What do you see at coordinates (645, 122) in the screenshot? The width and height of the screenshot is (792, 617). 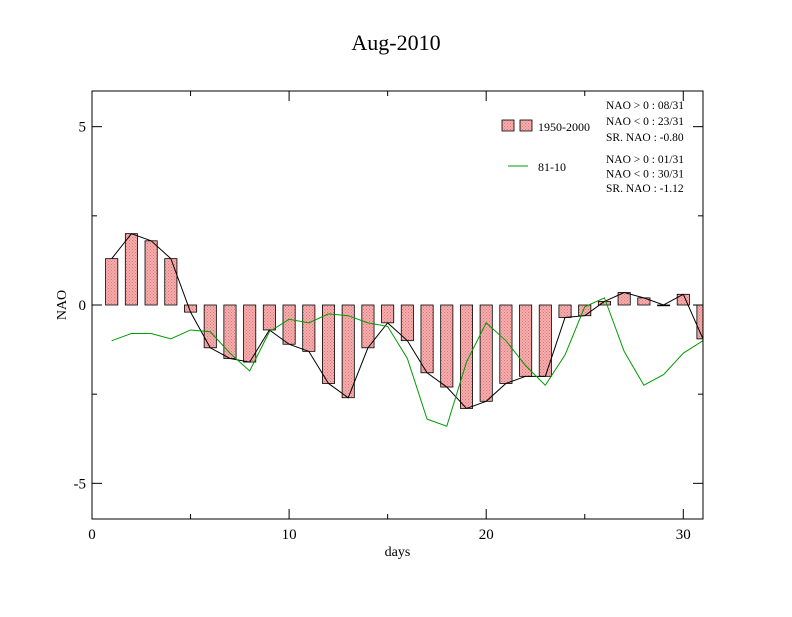 I see `stat-line: NAO < 0 : 23/31` at bounding box center [645, 122].